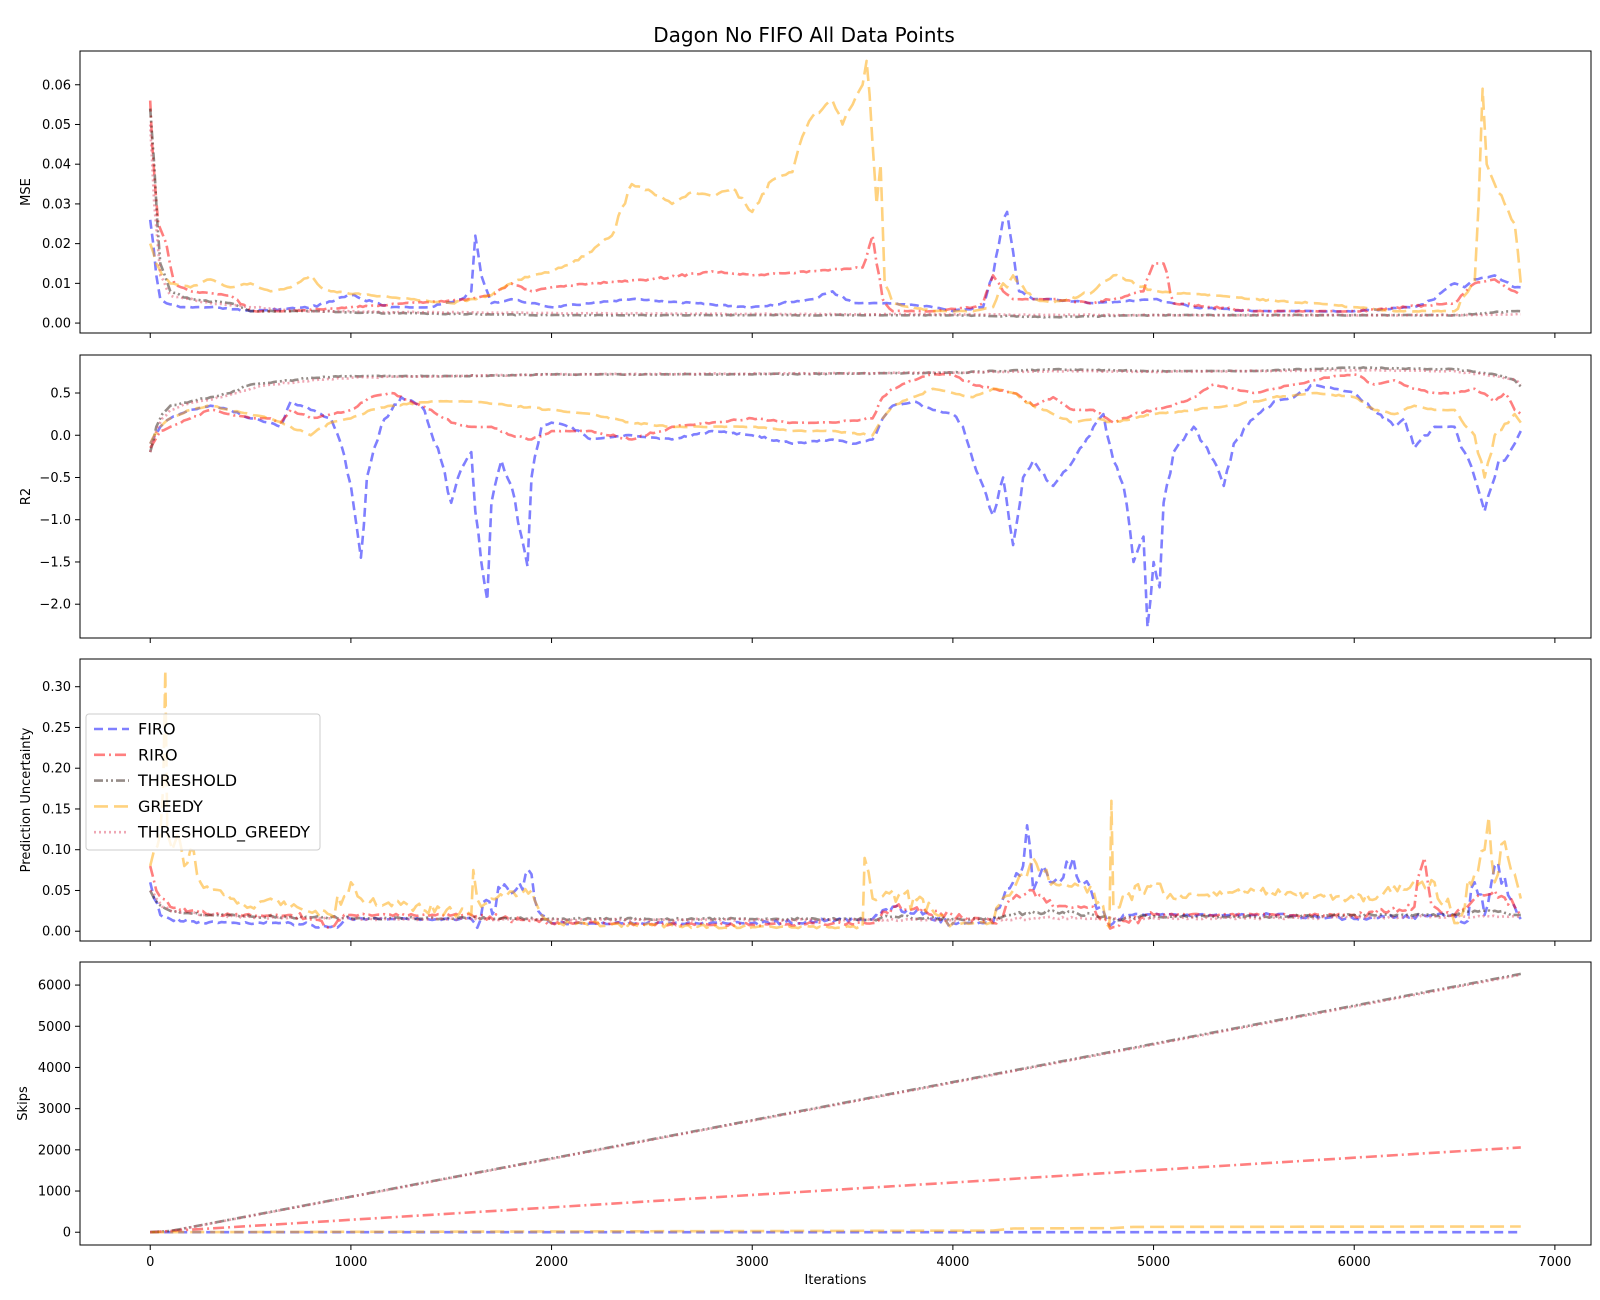 This screenshot has width=1600, height=1300. What do you see at coordinates (60, 436) in the screenshot?
I see `y-tick-label: 0.0` at bounding box center [60, 436].